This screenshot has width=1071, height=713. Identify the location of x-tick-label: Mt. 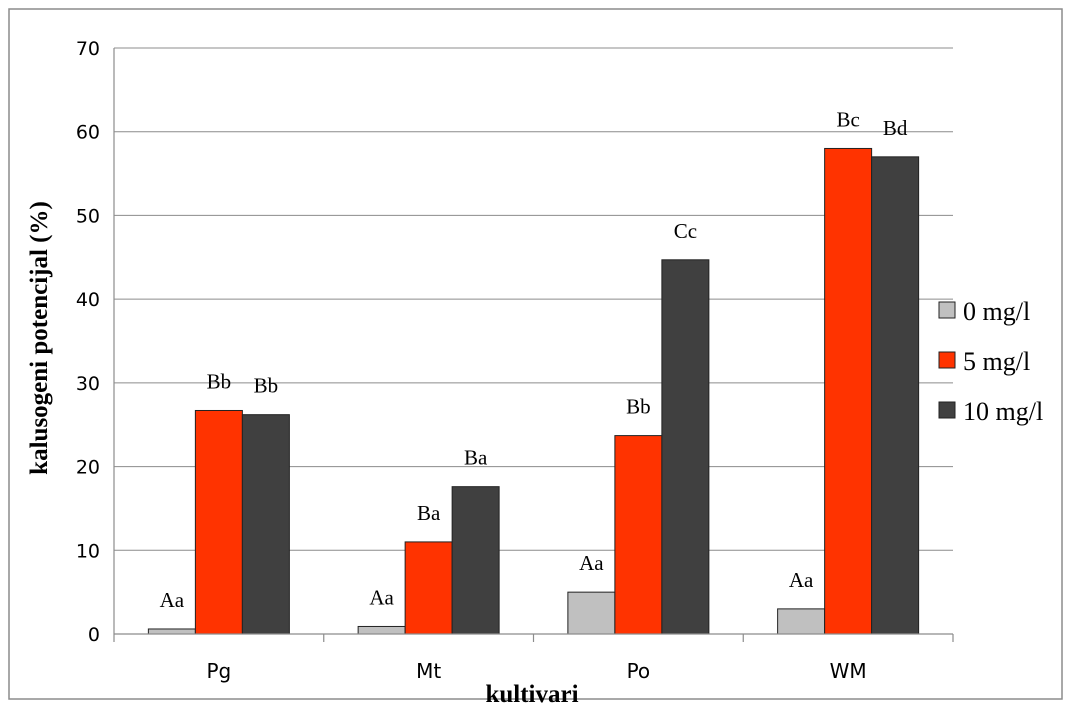
(428, 671).